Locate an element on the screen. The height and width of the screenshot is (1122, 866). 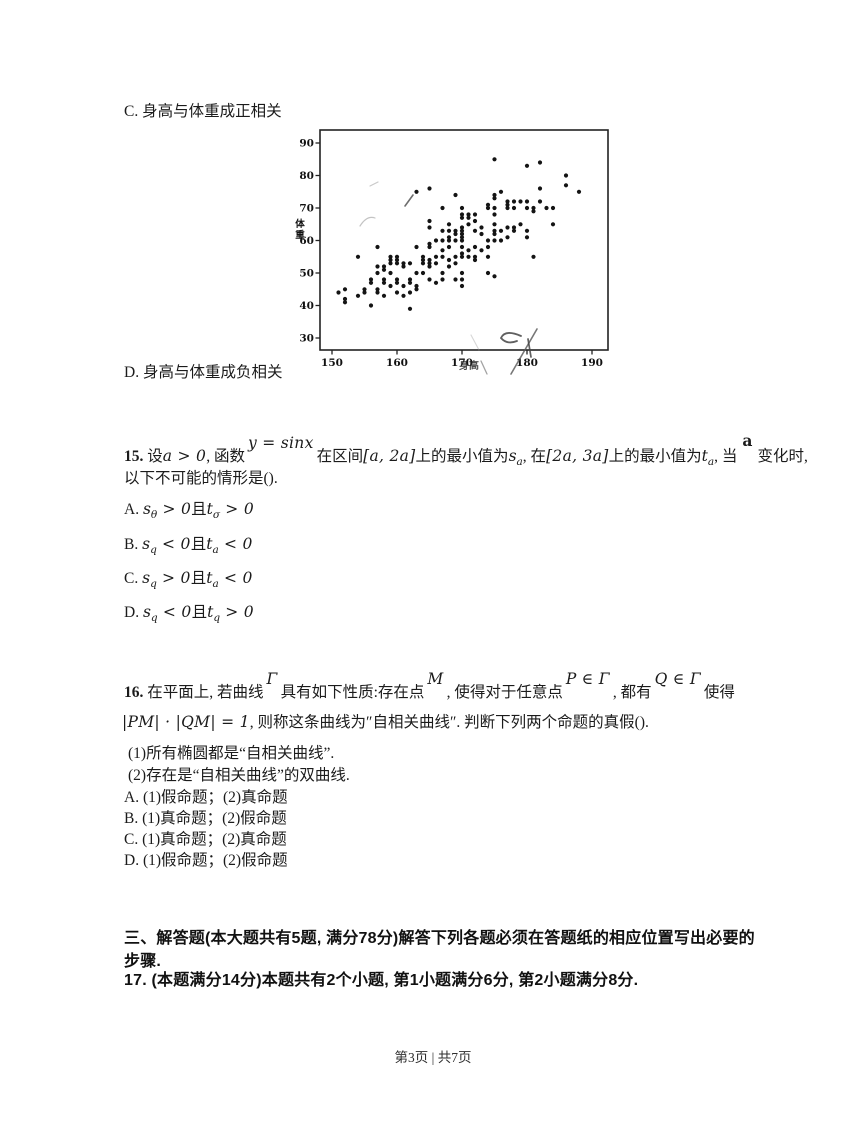
svg-text: 180 is located at coordinates (527, 363).